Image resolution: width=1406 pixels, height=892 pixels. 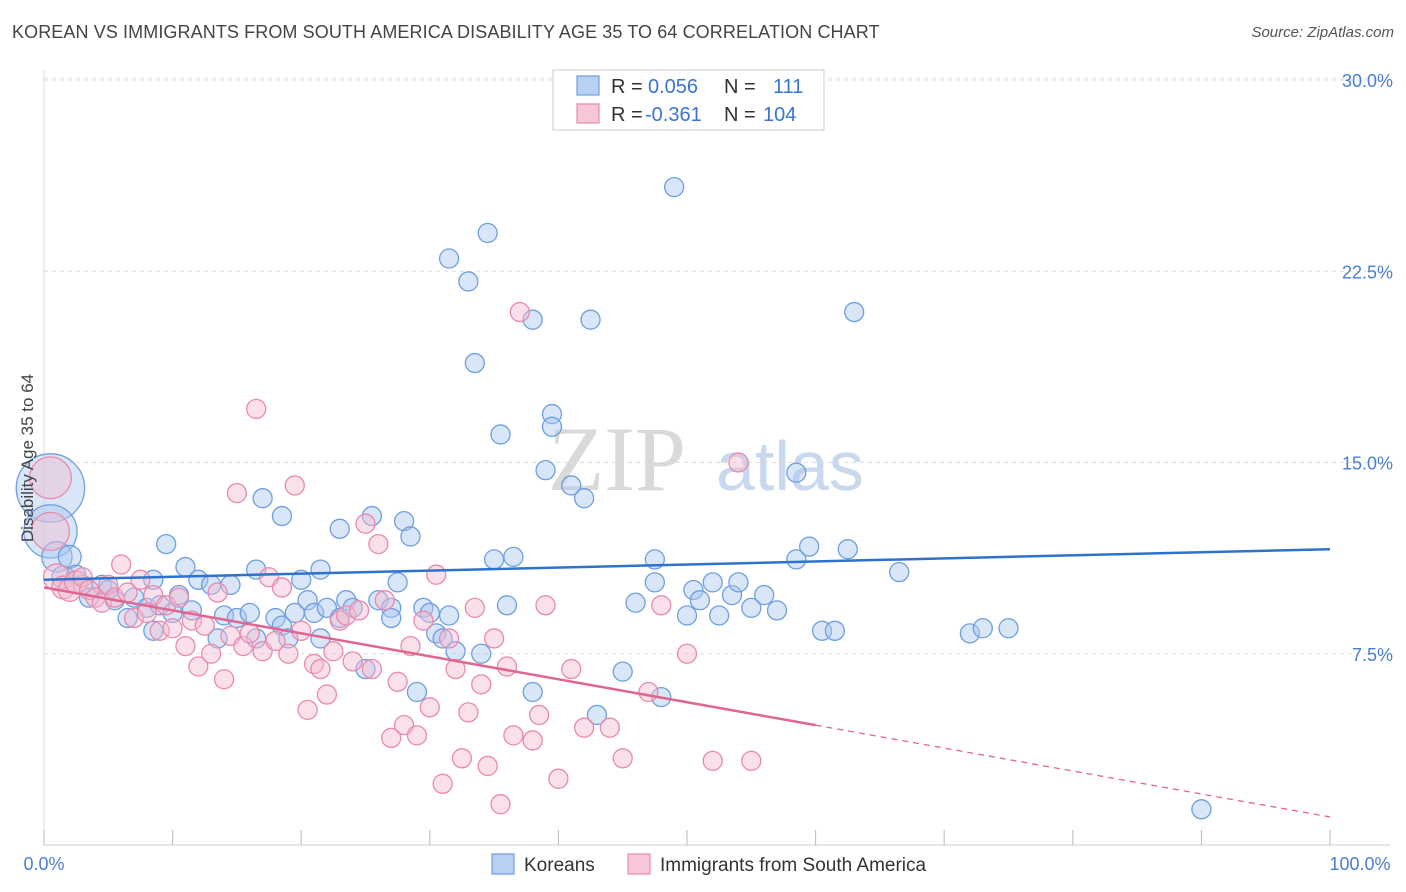 I want to click on x-tick-label-min: 0.0%, so click(x=43, y=864).